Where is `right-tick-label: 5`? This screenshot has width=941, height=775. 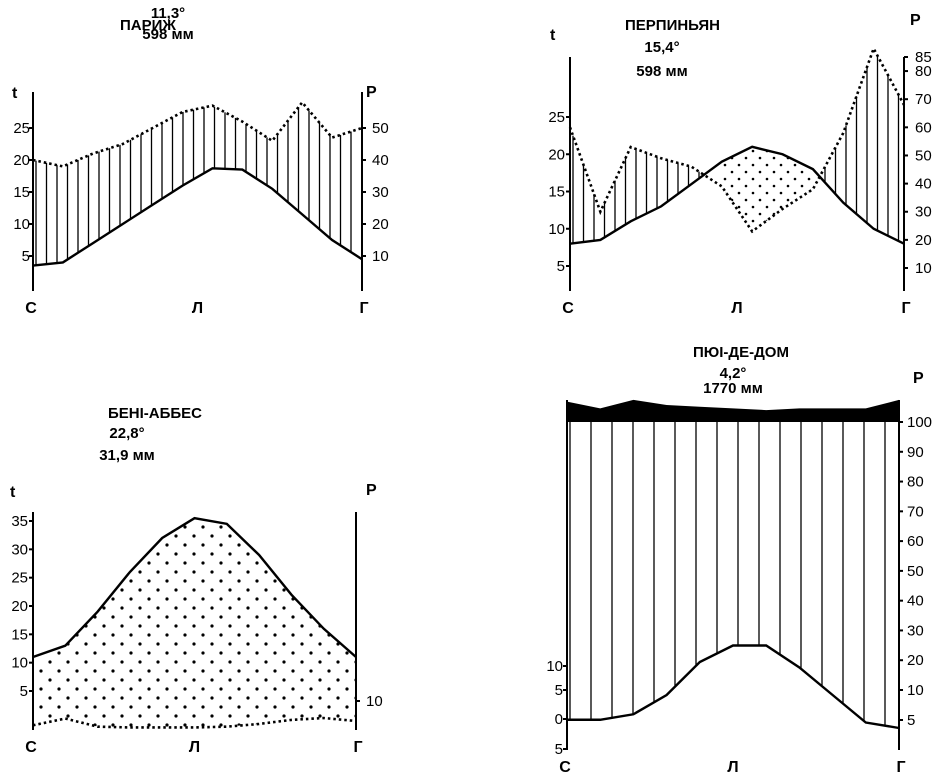 right-tick-label: 5 is located at coordinates (911, 720).